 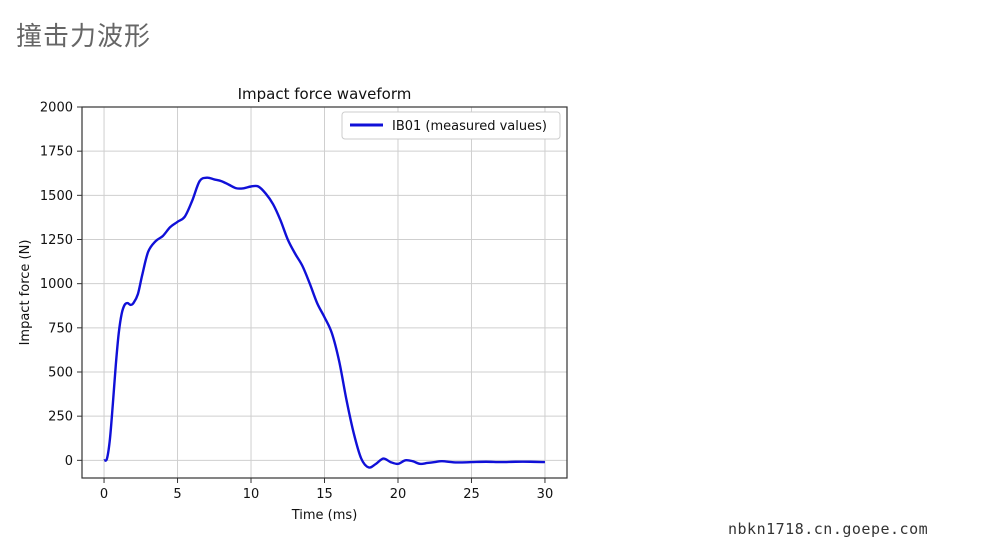 What do you see at coordinates (69, 461) in the screenshot?
I see `y-tick-label: 0` at bounding box center [69, 461].